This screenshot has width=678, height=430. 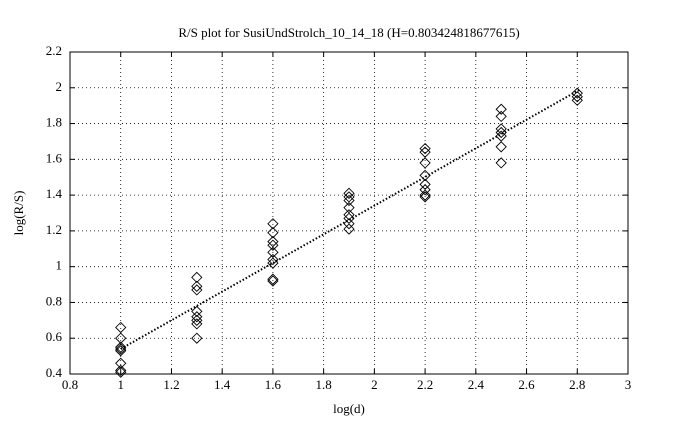 What do you see at coordinates (476, 384) in the screenshot?
I see `x-tick-label: 2.4` at bounding box center [476, 384].